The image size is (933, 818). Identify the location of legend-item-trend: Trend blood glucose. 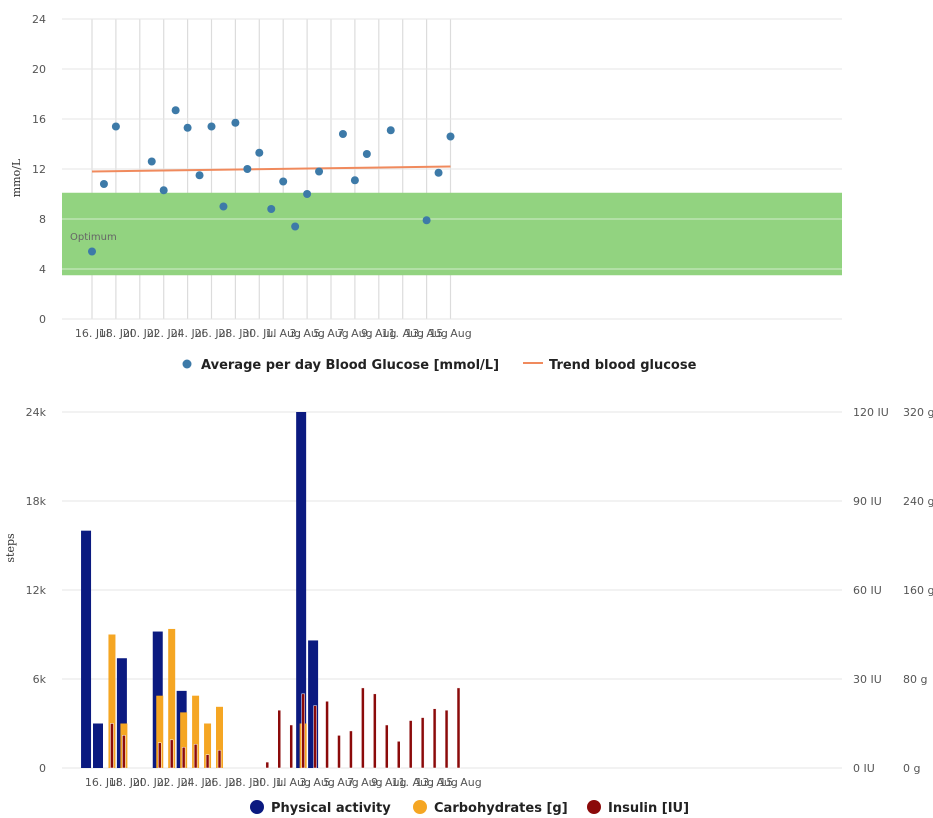
(610, 365).